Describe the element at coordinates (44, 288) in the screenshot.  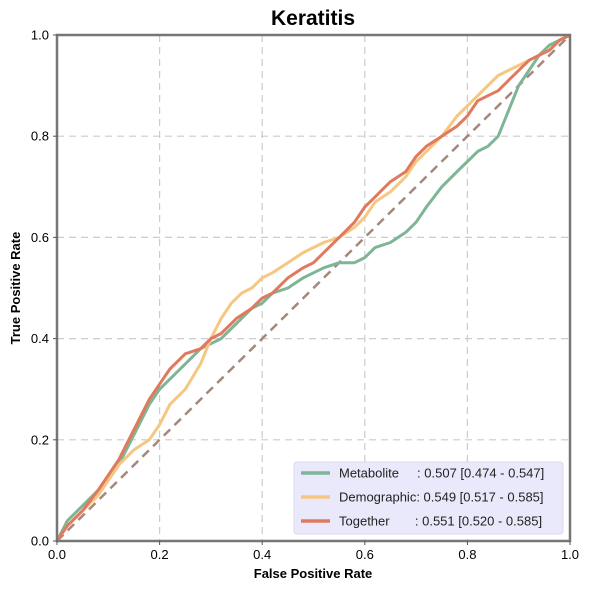
I see `y-ticks: 0.0 0.2 0.4 0.6 0.8 1.0` at that location.